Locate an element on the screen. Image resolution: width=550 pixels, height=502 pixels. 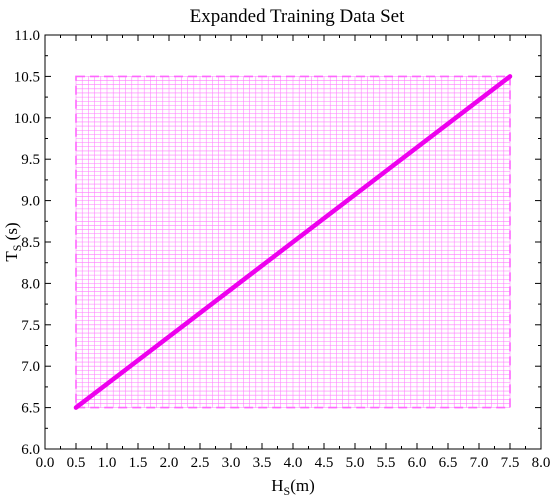
x-tick-label: 4.5 is located at coordinates (324, 463).